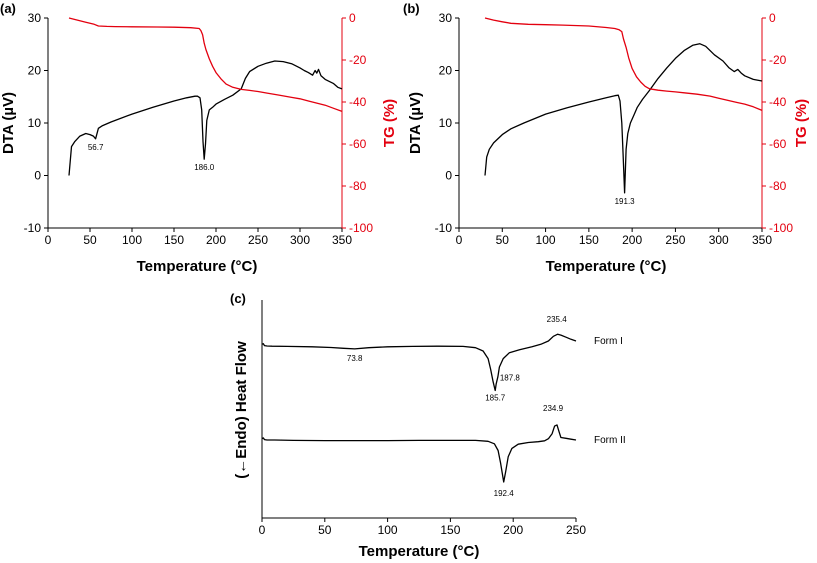 The image size is (817, 563). Describe the element at coordinates (419, 551) in the screenshot. I see `panel-c-x-axis-label: Temperature (°C)` at that location.